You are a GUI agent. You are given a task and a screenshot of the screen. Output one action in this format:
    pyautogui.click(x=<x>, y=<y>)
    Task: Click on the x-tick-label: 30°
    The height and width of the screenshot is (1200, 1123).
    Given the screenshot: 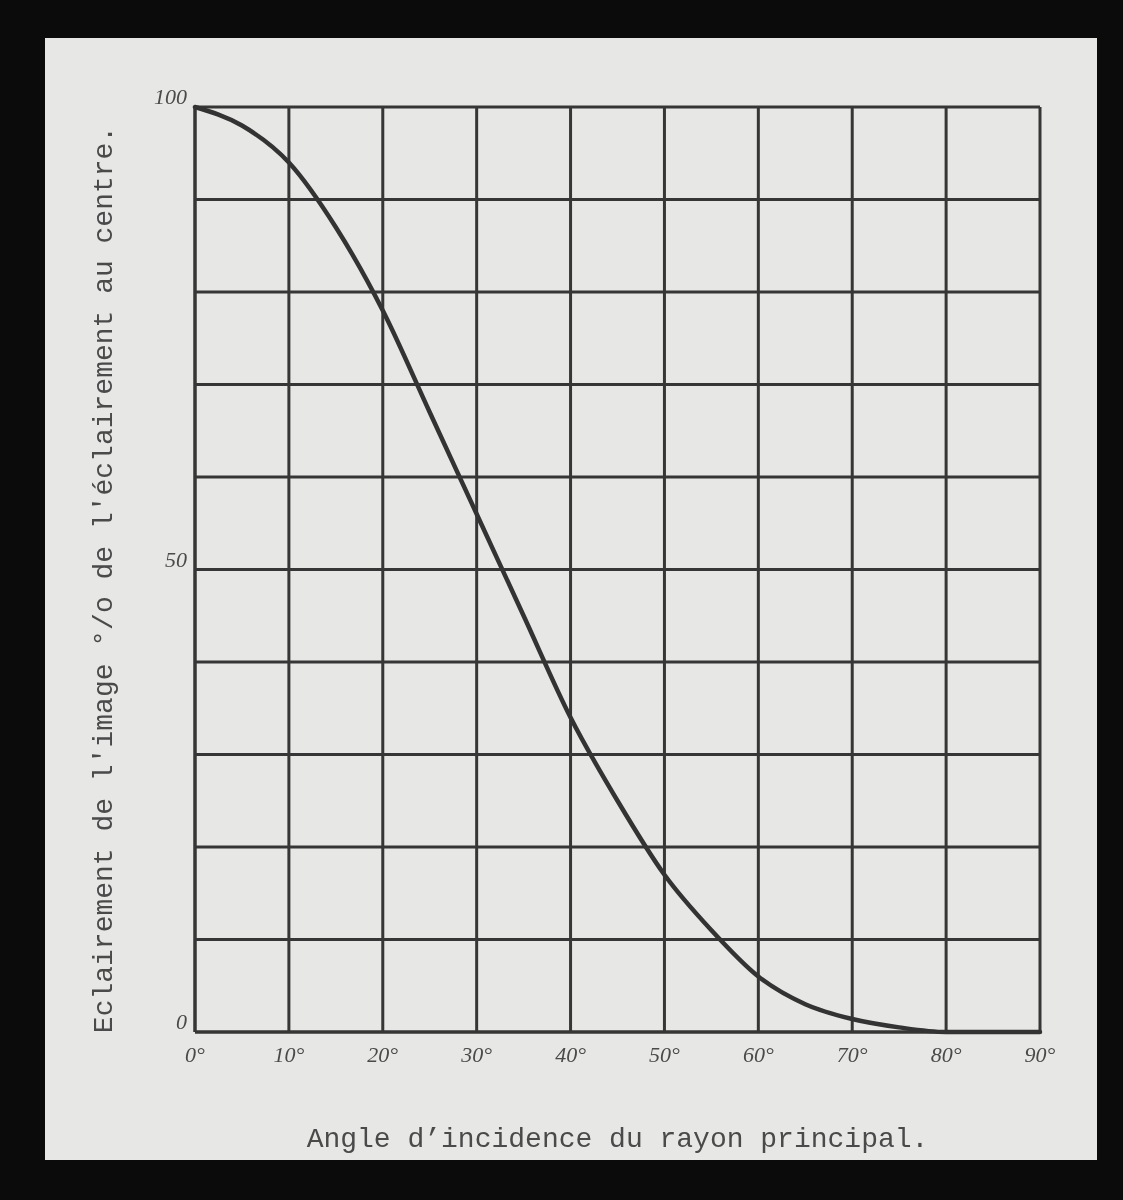 What is the action you would take?
    pyautogui.click(x=476, y=1054)
    